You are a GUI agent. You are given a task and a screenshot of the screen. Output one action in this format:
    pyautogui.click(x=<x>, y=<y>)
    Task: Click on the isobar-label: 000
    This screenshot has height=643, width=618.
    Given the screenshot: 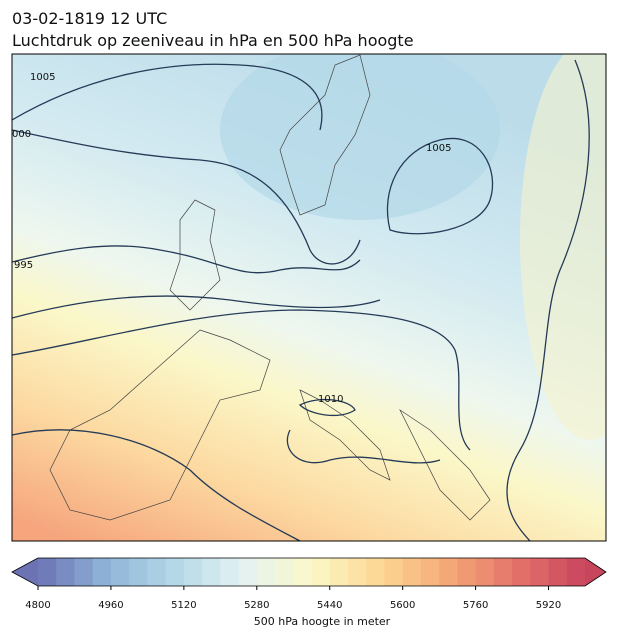 What is the action you would take?
    pyautogui.click(x=21, y=134)
    